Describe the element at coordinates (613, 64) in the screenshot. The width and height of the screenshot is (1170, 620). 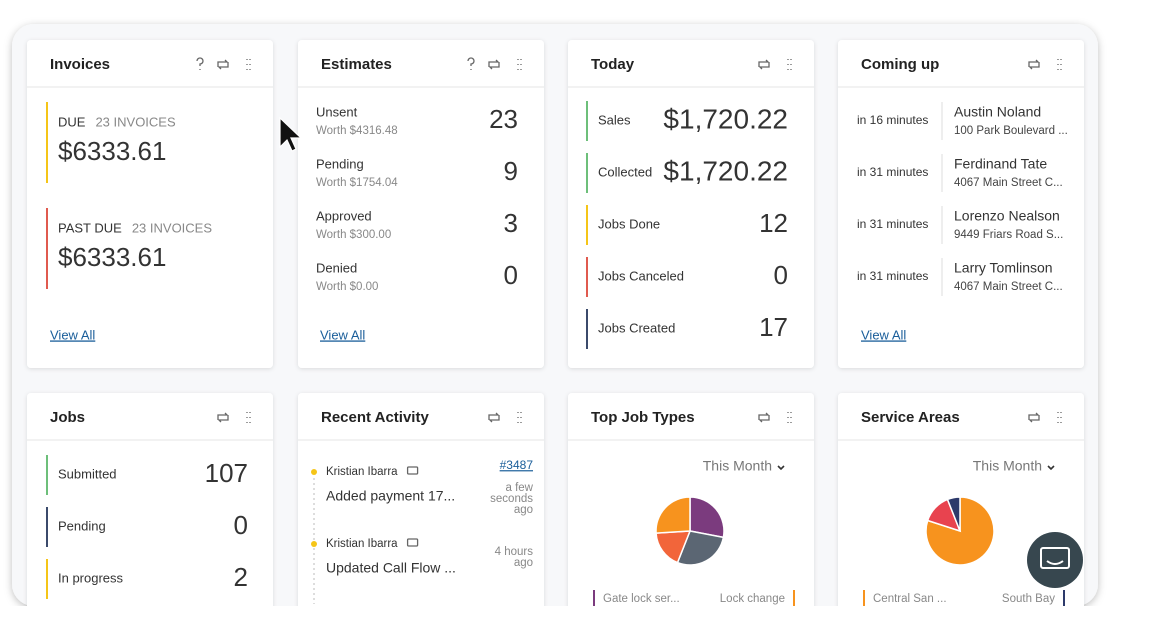
I see `card-title: Today` at that location.